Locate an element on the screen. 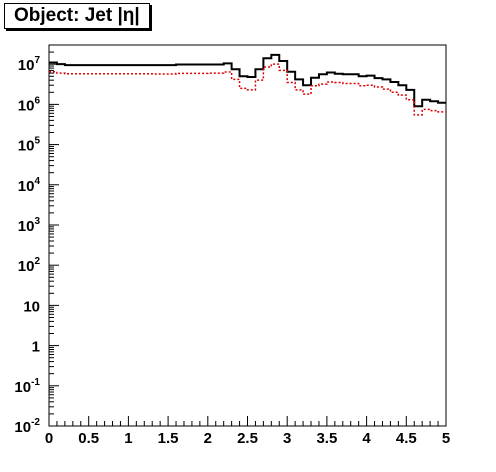  y-tick-label: 10⁶ is located at coordinates (29, 104).